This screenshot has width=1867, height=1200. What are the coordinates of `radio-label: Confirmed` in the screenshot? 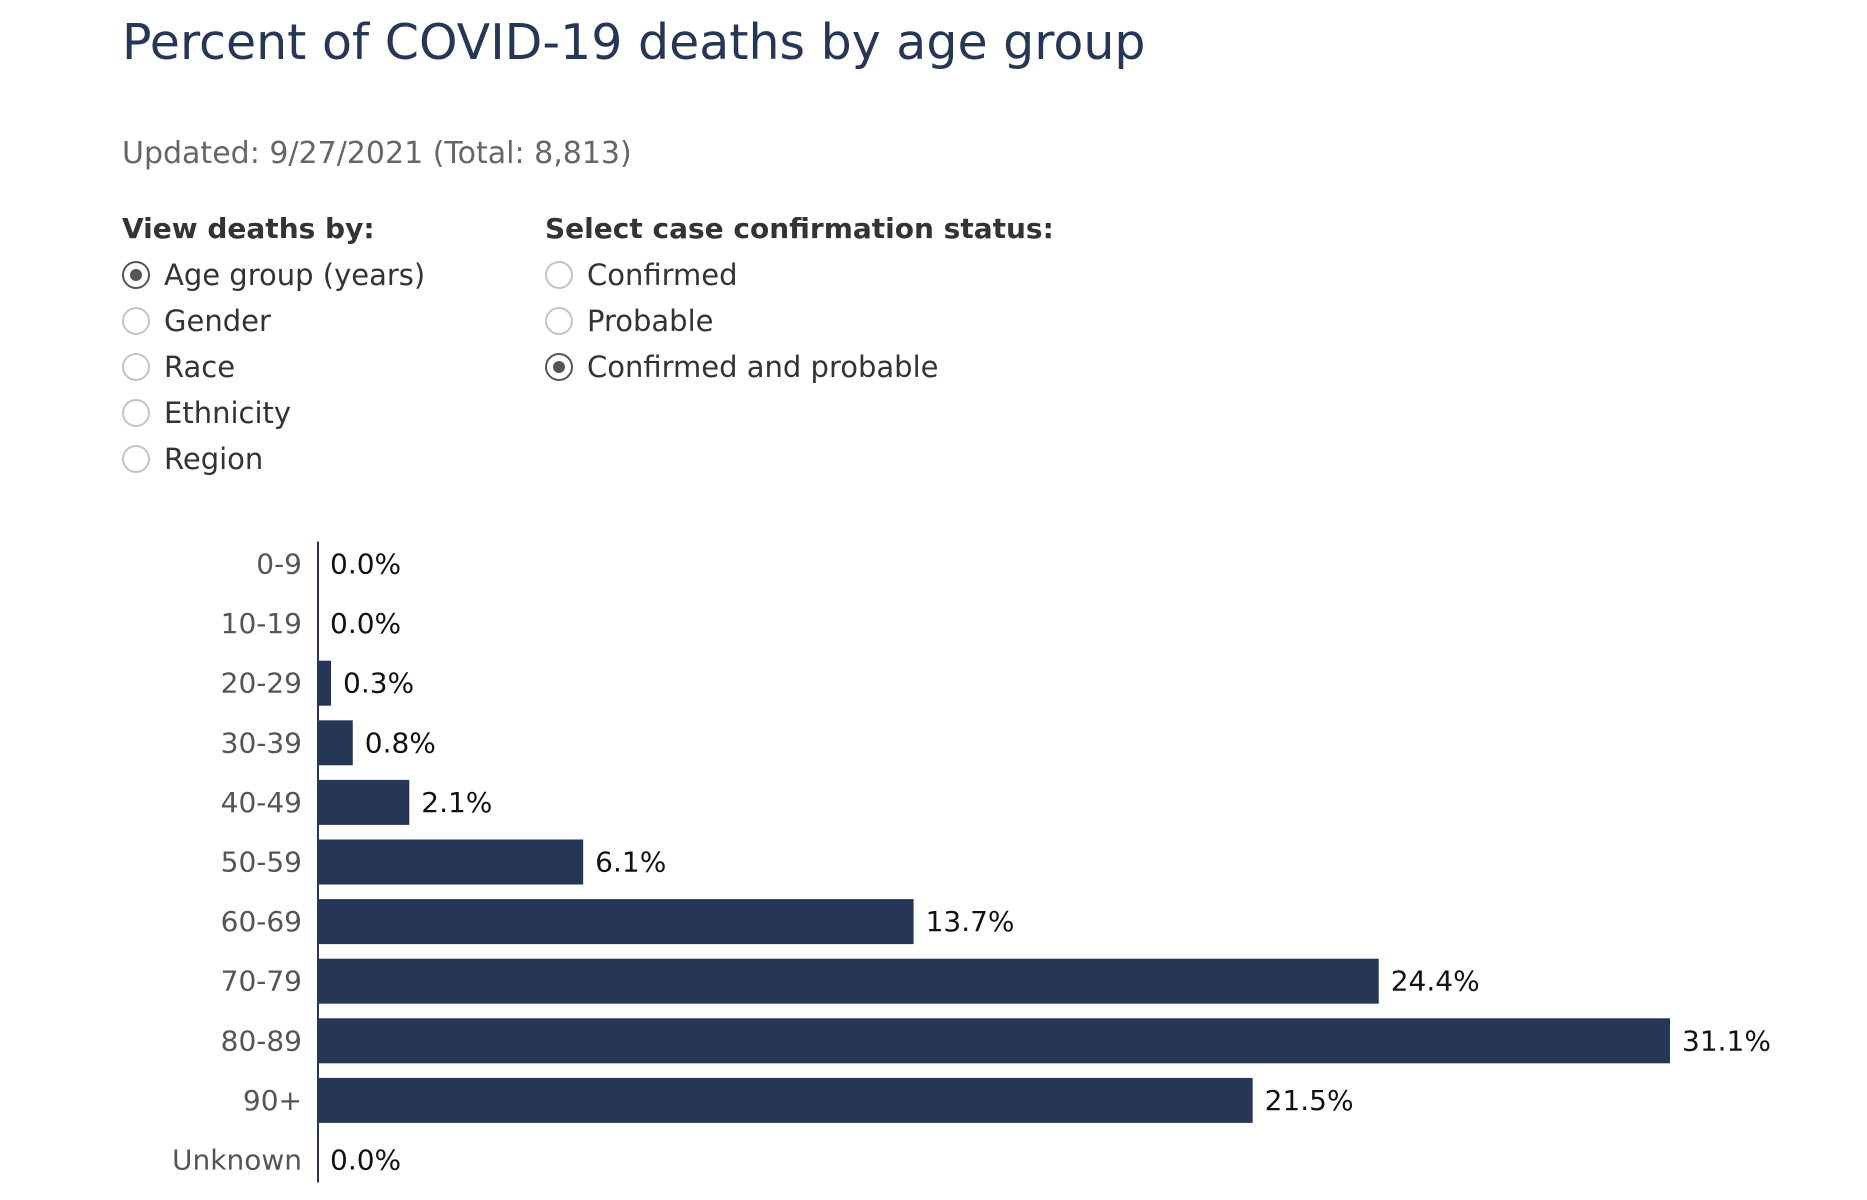 It's located at (662, 275).